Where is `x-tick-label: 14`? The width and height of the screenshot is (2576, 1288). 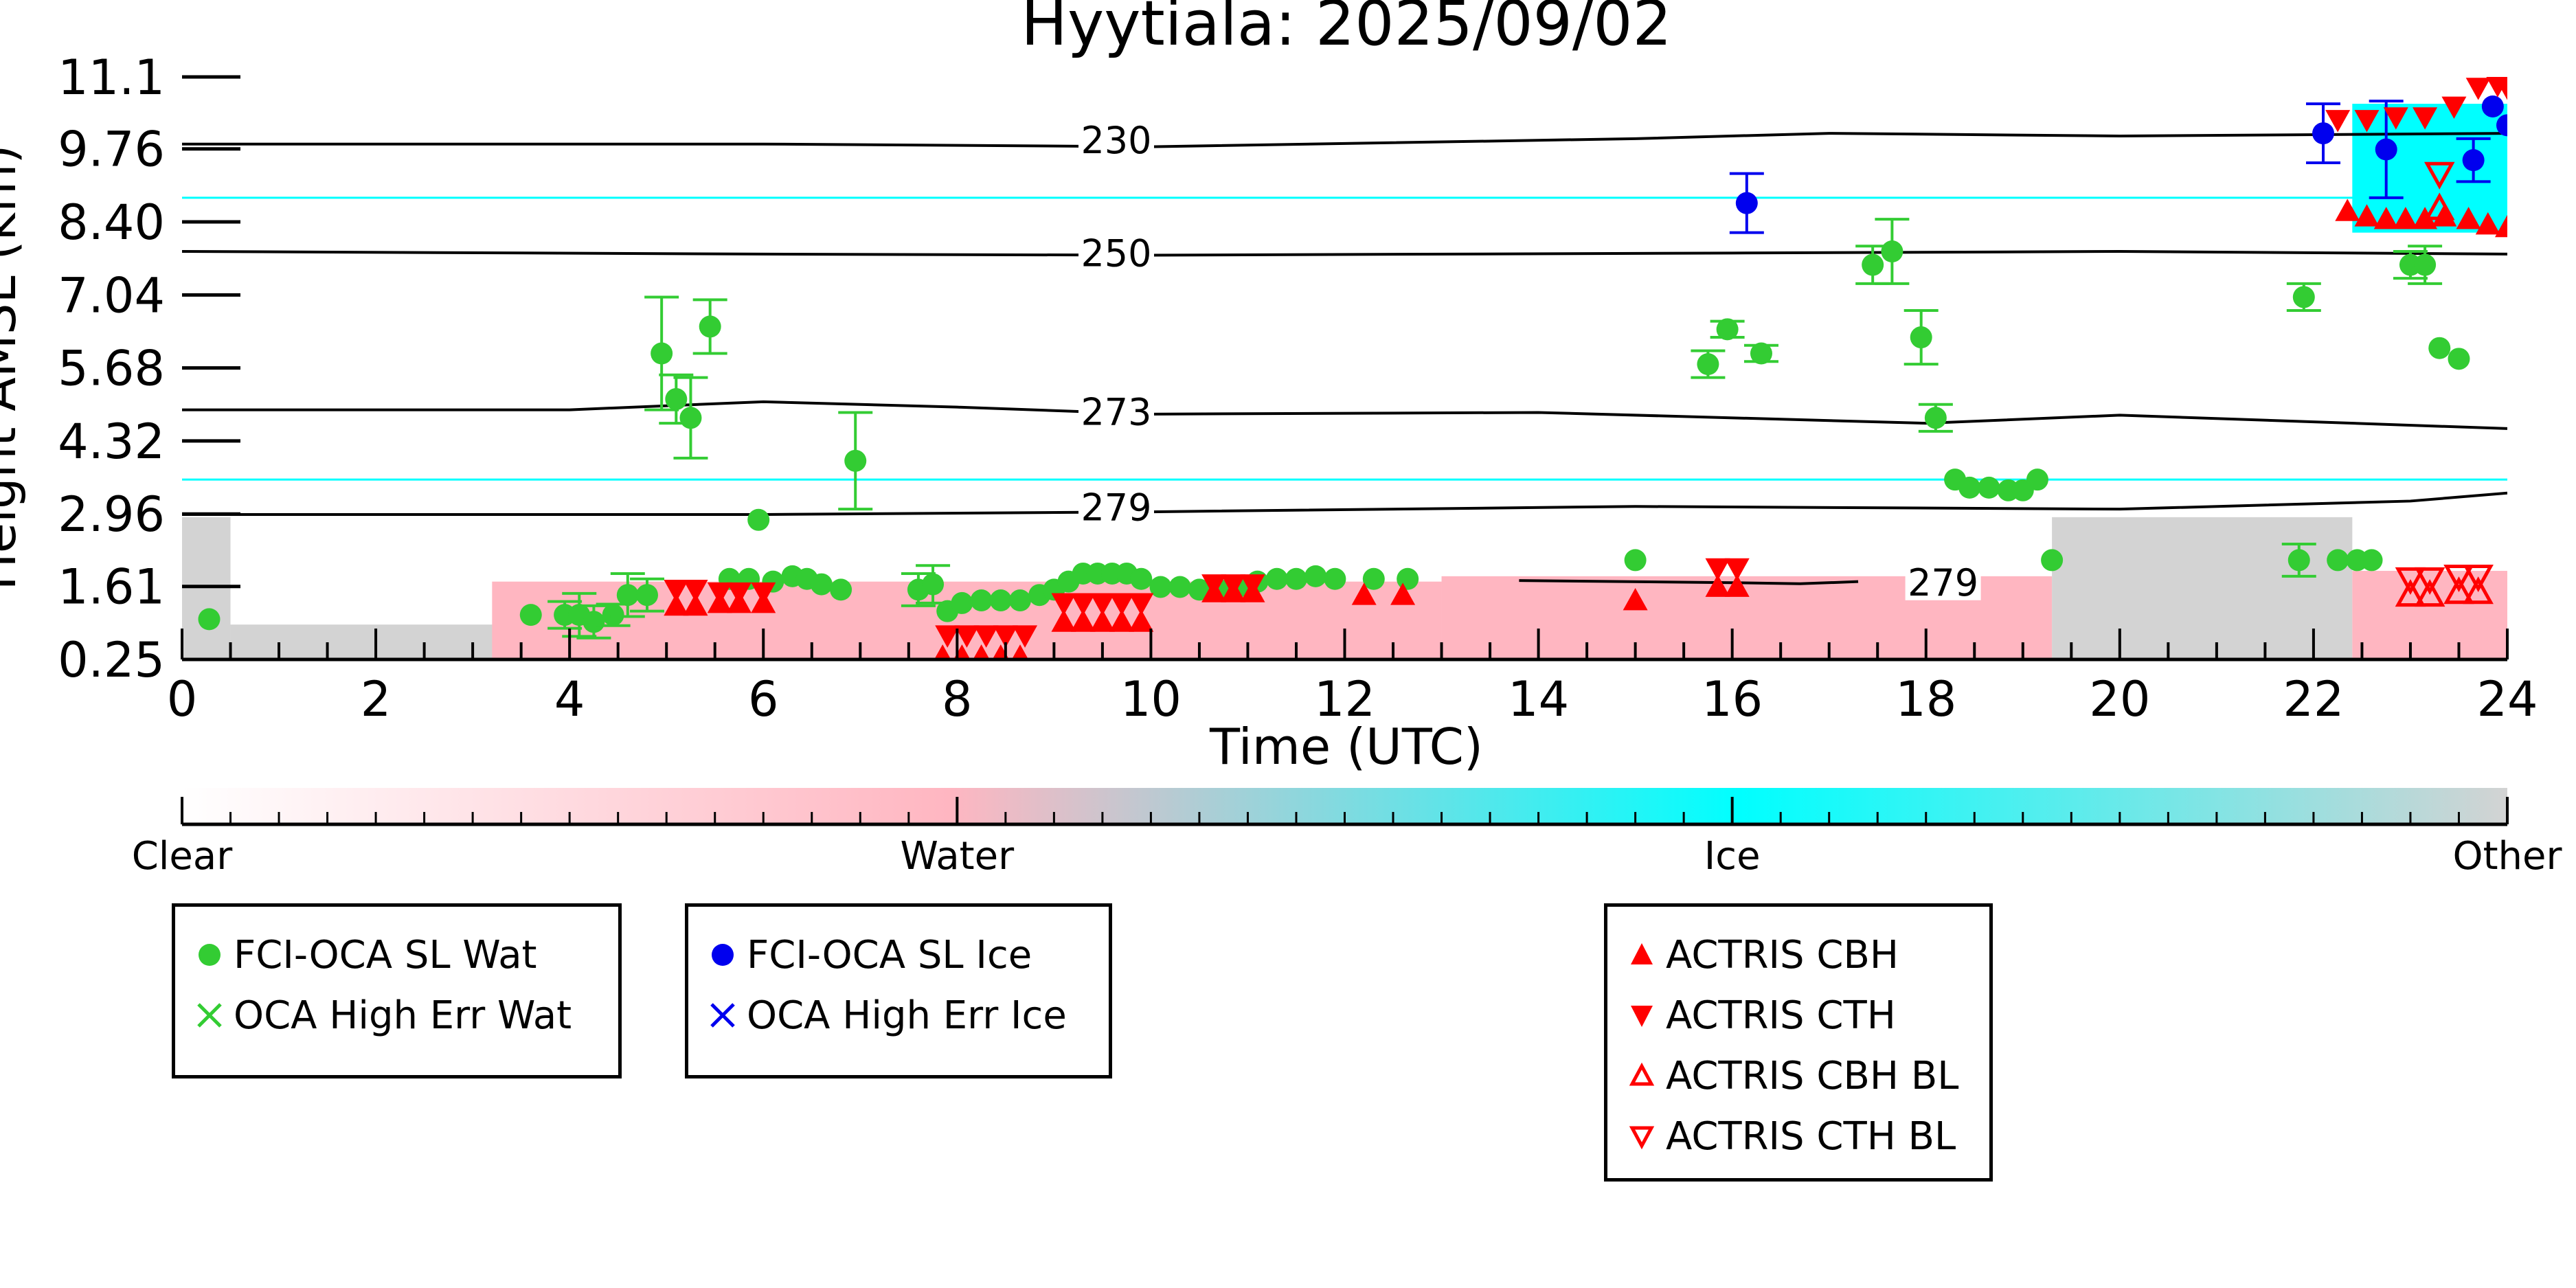 x-tick-label: 14 is located at coordinates (1538, 699).